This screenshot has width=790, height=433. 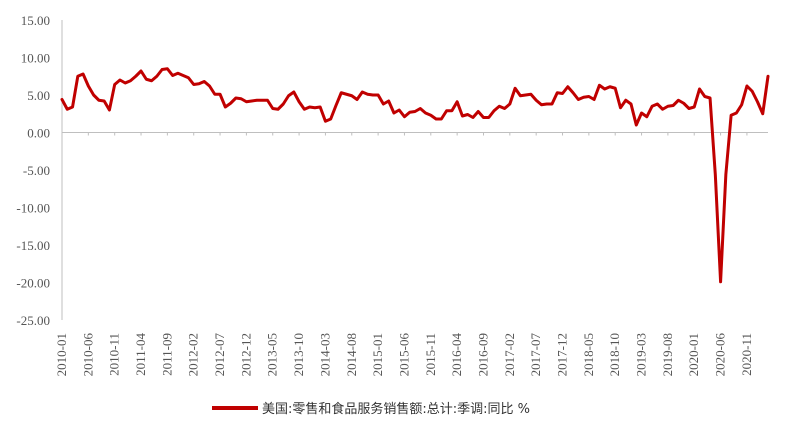 I want to click on x-tick-label: 2012-07, so click(x=219, y=355).